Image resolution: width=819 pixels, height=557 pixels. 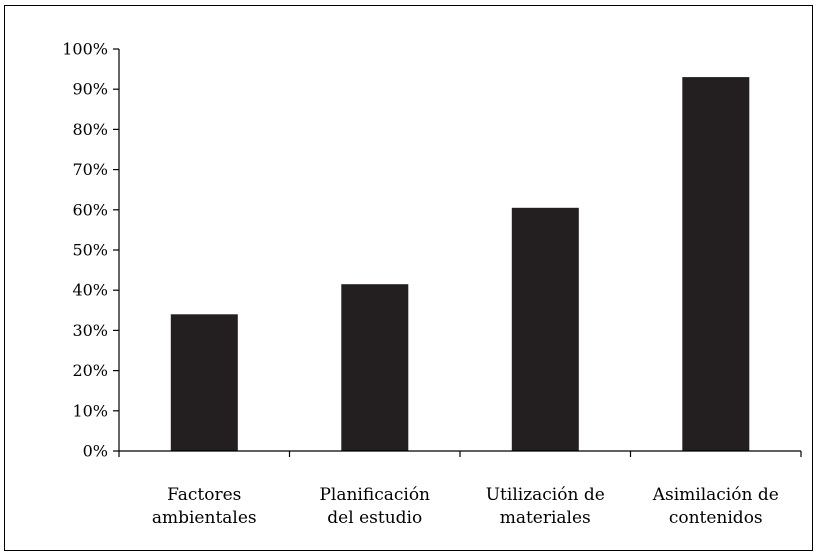 What do you see at coordinates (90, 209) in the screenshot?
I see `y-tick-label: 60%` at bounding box center [90, 209].